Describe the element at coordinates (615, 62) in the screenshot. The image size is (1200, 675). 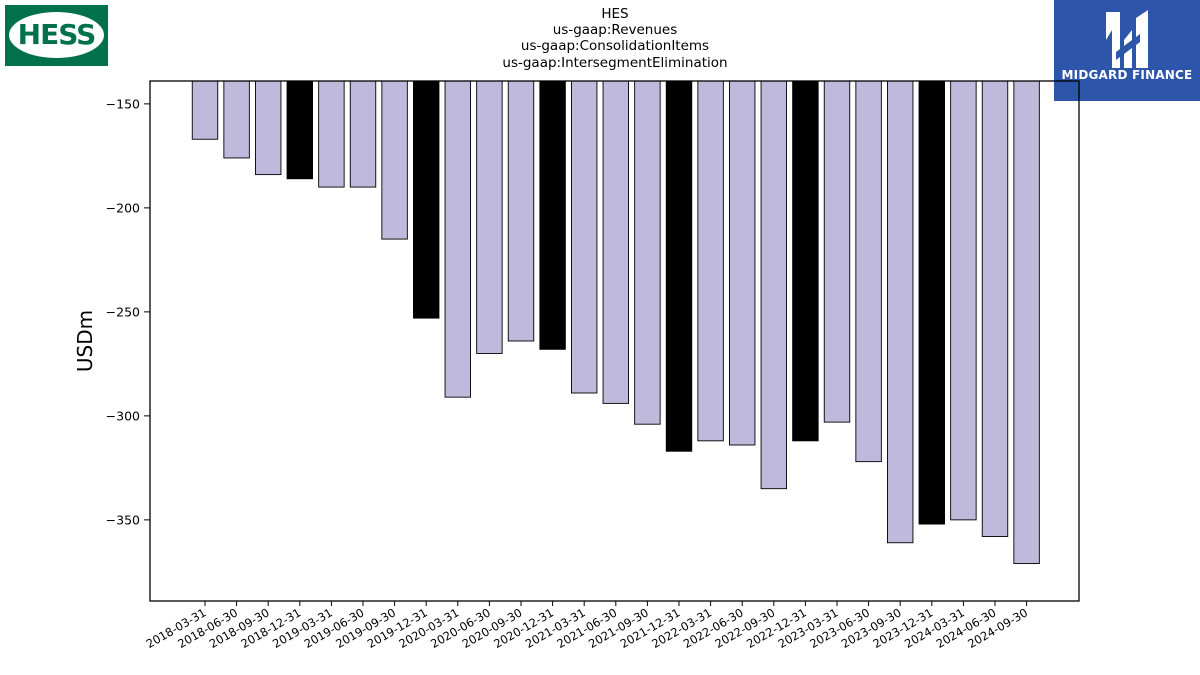
I see `title-member: us-gaap:IntersegmentElimination` at that location.